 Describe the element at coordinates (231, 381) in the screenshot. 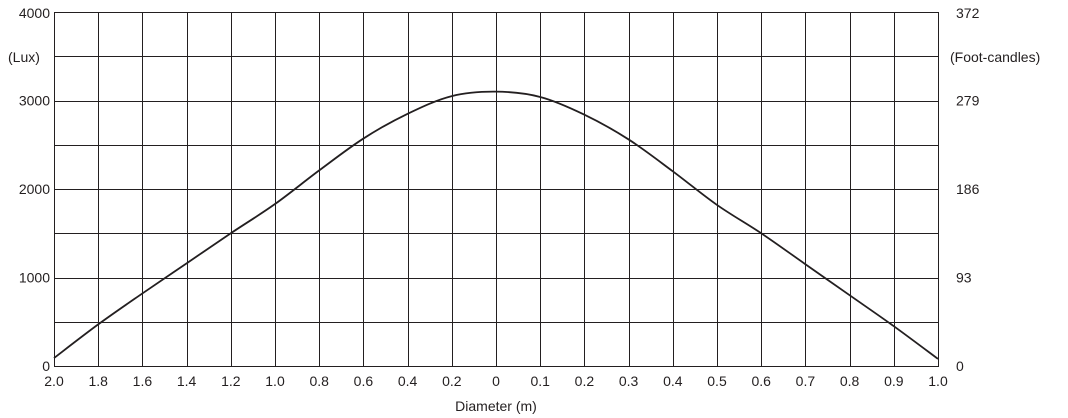

I see `x-tick-label: 1.2` at that location.